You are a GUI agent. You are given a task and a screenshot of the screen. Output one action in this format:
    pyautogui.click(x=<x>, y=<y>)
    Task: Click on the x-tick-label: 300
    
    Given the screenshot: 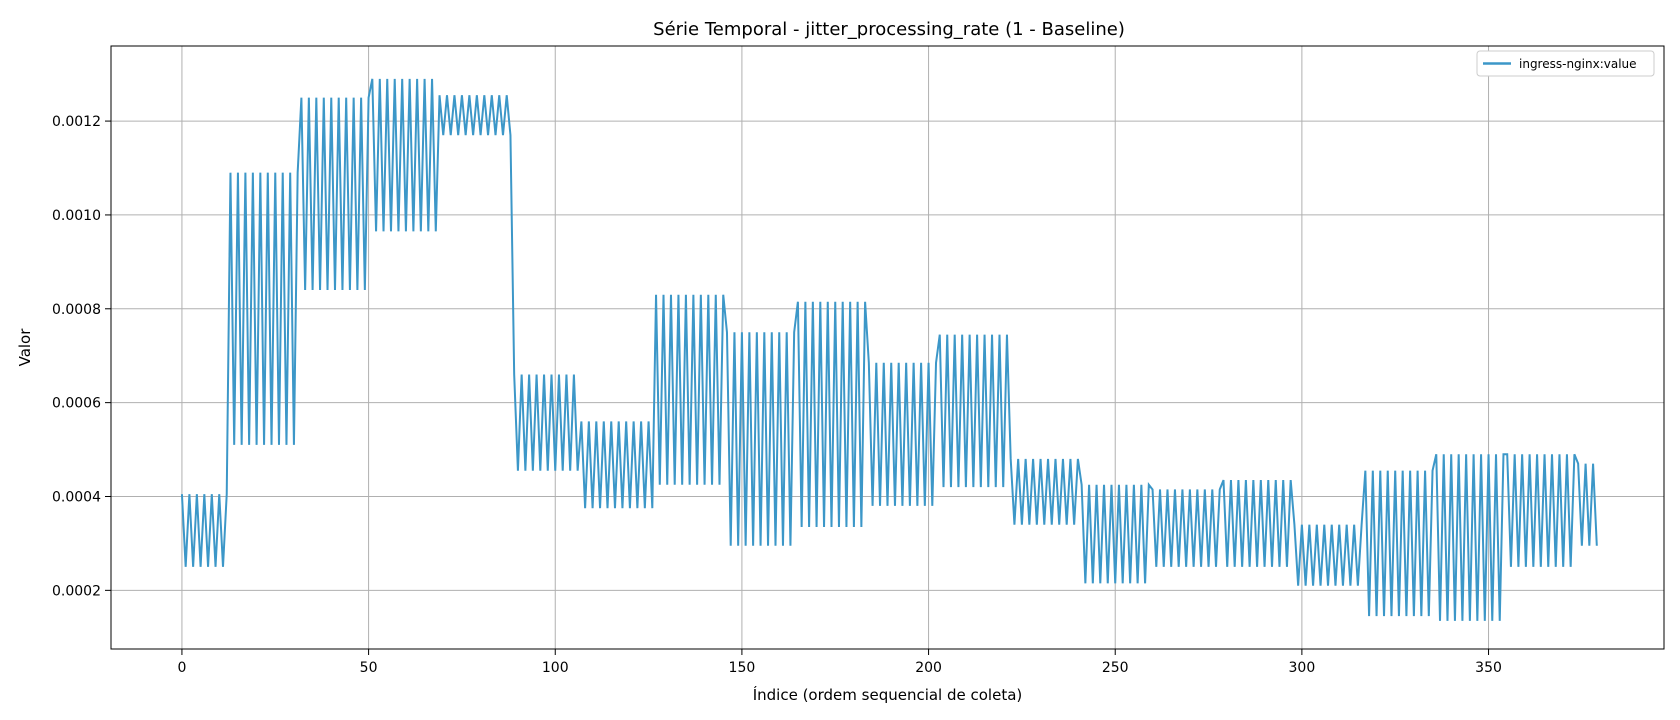 What is the action you would take?
    pyautogui.click(x=1302, y=668)
    